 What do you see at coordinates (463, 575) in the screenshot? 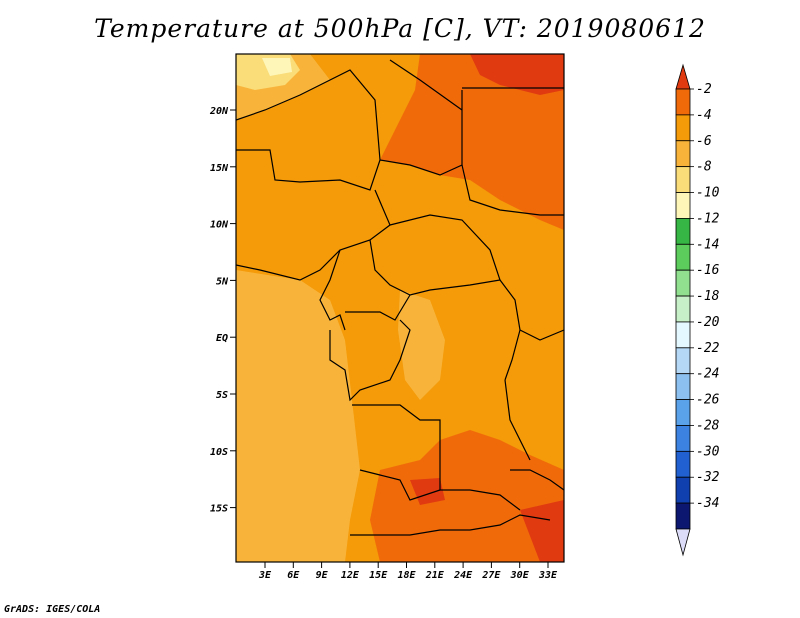
I see `lon-label: 24E` at bounding box center [463, 575].